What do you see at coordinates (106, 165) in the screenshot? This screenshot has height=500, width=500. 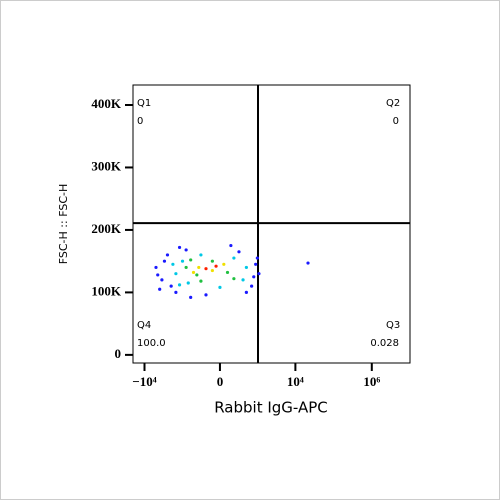 I see `y-tick-label: 300K` at bounding box center [106, 165].